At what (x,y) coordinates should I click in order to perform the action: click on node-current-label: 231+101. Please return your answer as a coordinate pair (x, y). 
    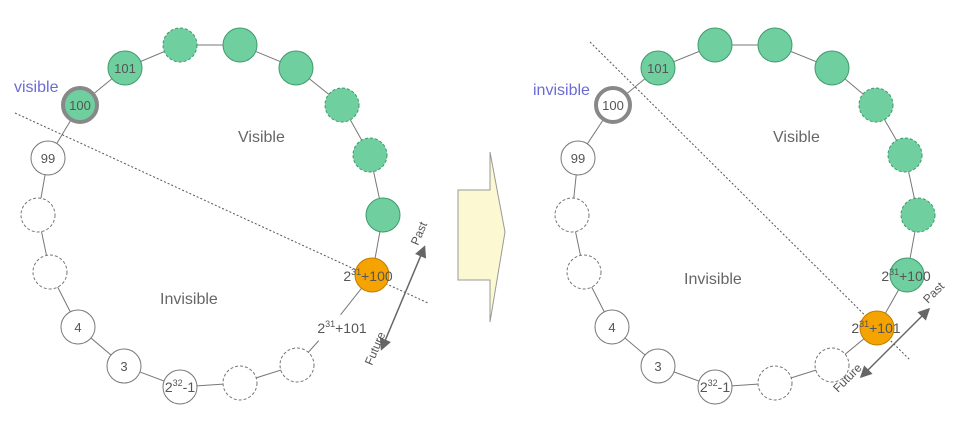
    Looking at the image, I should click on (876, 327).